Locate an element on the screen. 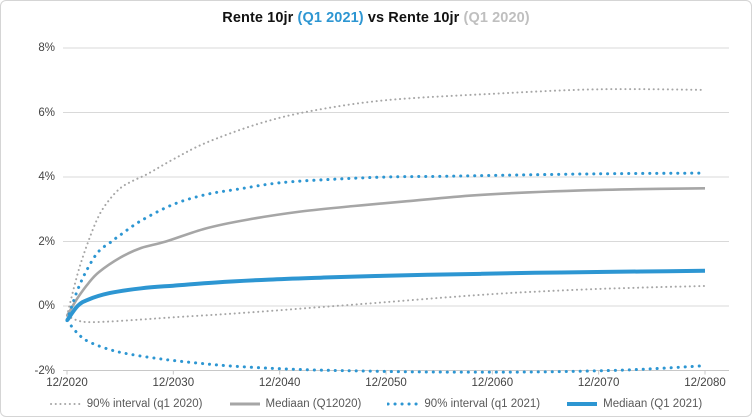 The height and width of the screenshot is (417, 752). series-mediaan-q1-2021- is located at coordinates (385, 295).